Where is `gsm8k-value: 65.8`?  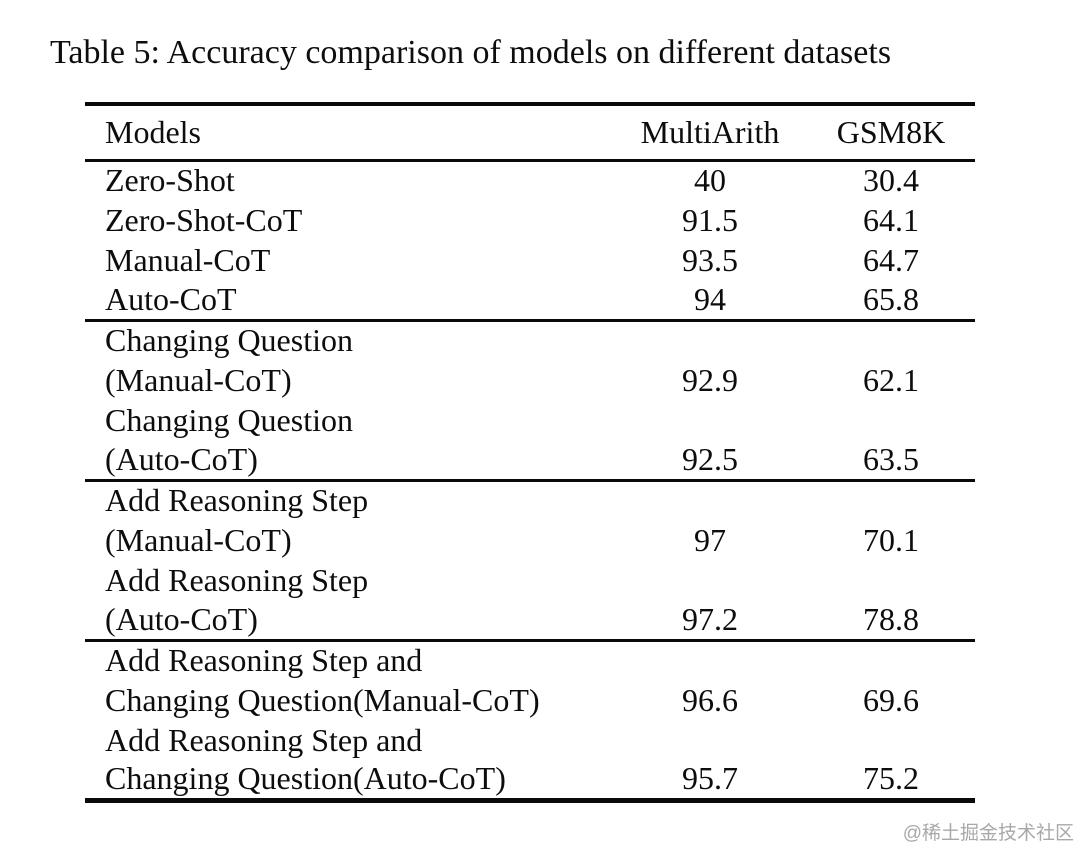 gsm8k-value: 65.8 is located at coordinates (891, 298).